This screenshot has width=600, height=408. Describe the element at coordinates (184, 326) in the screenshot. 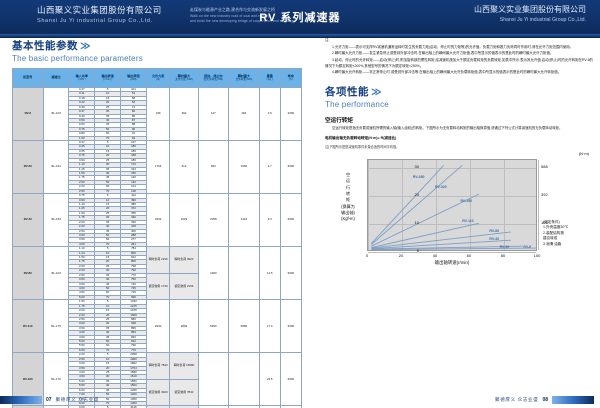

I see `max-moment-cell: 2899` at that location.